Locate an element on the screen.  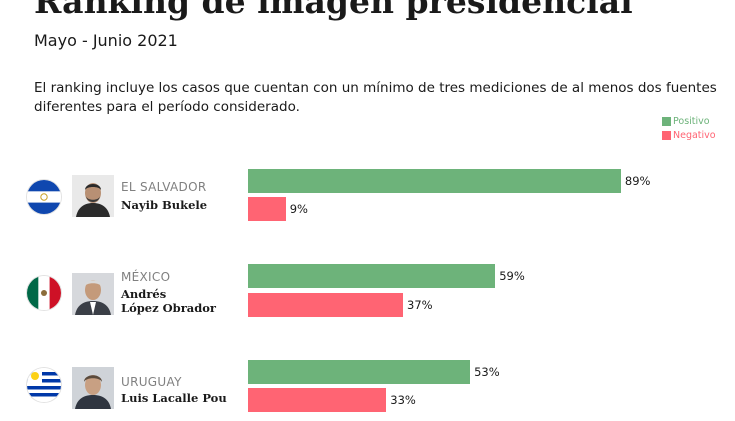
president-name-line: Luis Lacalle Pou is located at coordinates (174, 398).